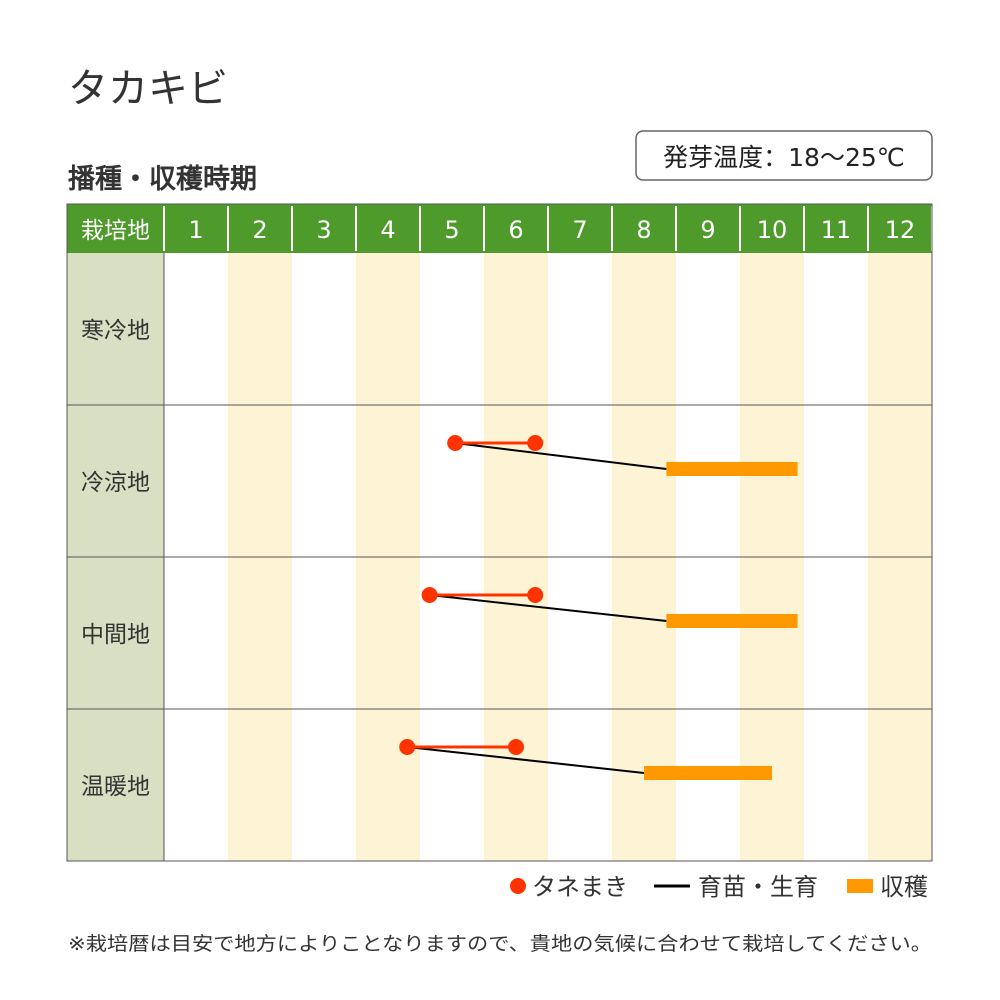  Describe the element at coordinates (518, 886) in the screenshot. I see `legend-sowing-marker` at that location.